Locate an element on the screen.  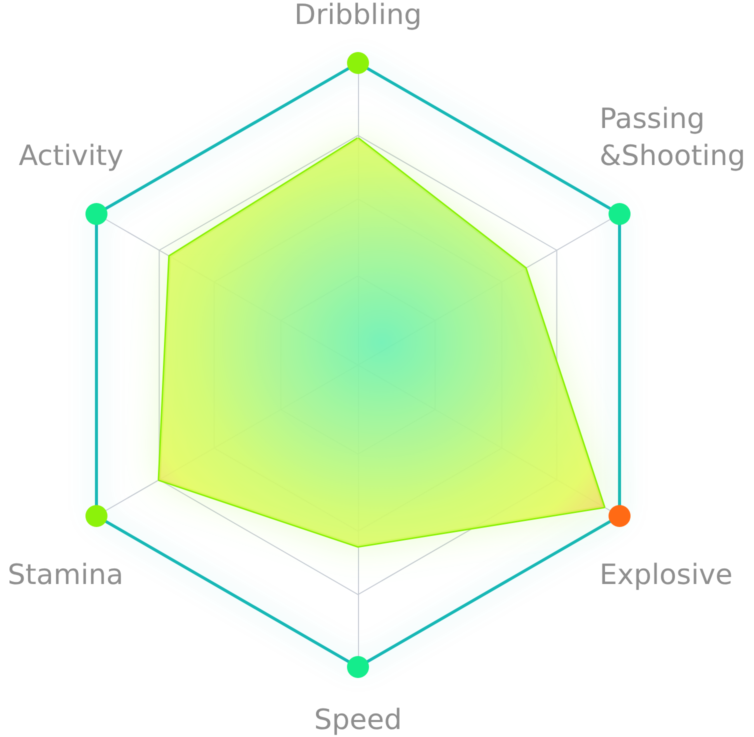
spoke-label: Activity is located at coordinates (71, 155).